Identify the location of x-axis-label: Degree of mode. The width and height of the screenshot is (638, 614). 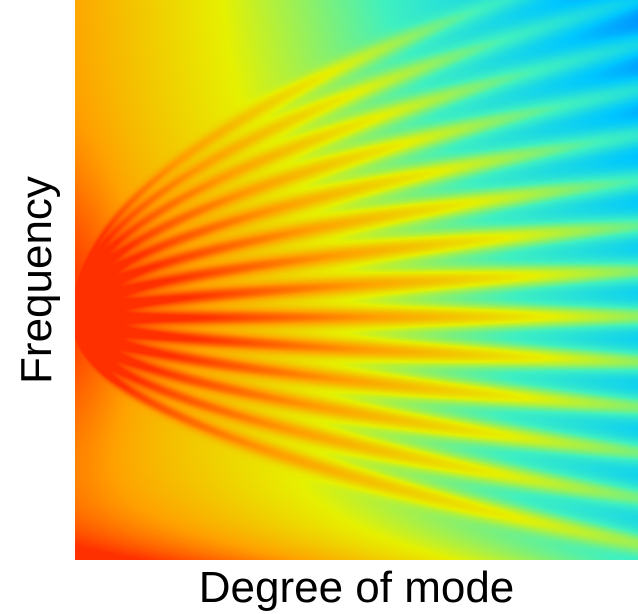
(356, 587).